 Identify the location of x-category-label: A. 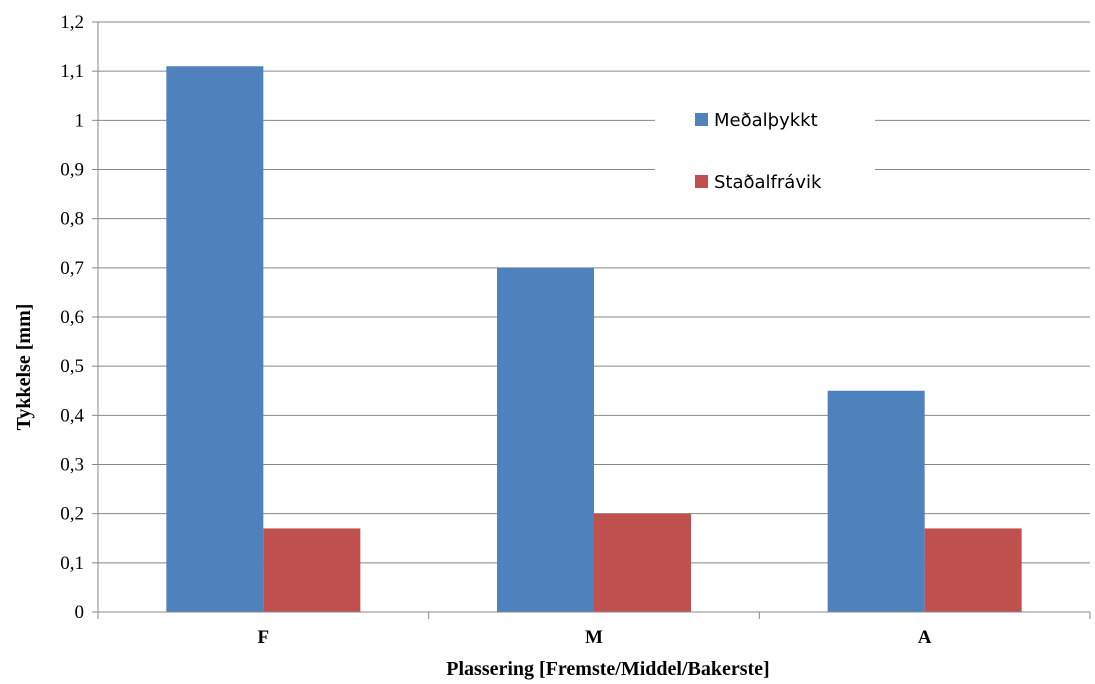
(925, 637).